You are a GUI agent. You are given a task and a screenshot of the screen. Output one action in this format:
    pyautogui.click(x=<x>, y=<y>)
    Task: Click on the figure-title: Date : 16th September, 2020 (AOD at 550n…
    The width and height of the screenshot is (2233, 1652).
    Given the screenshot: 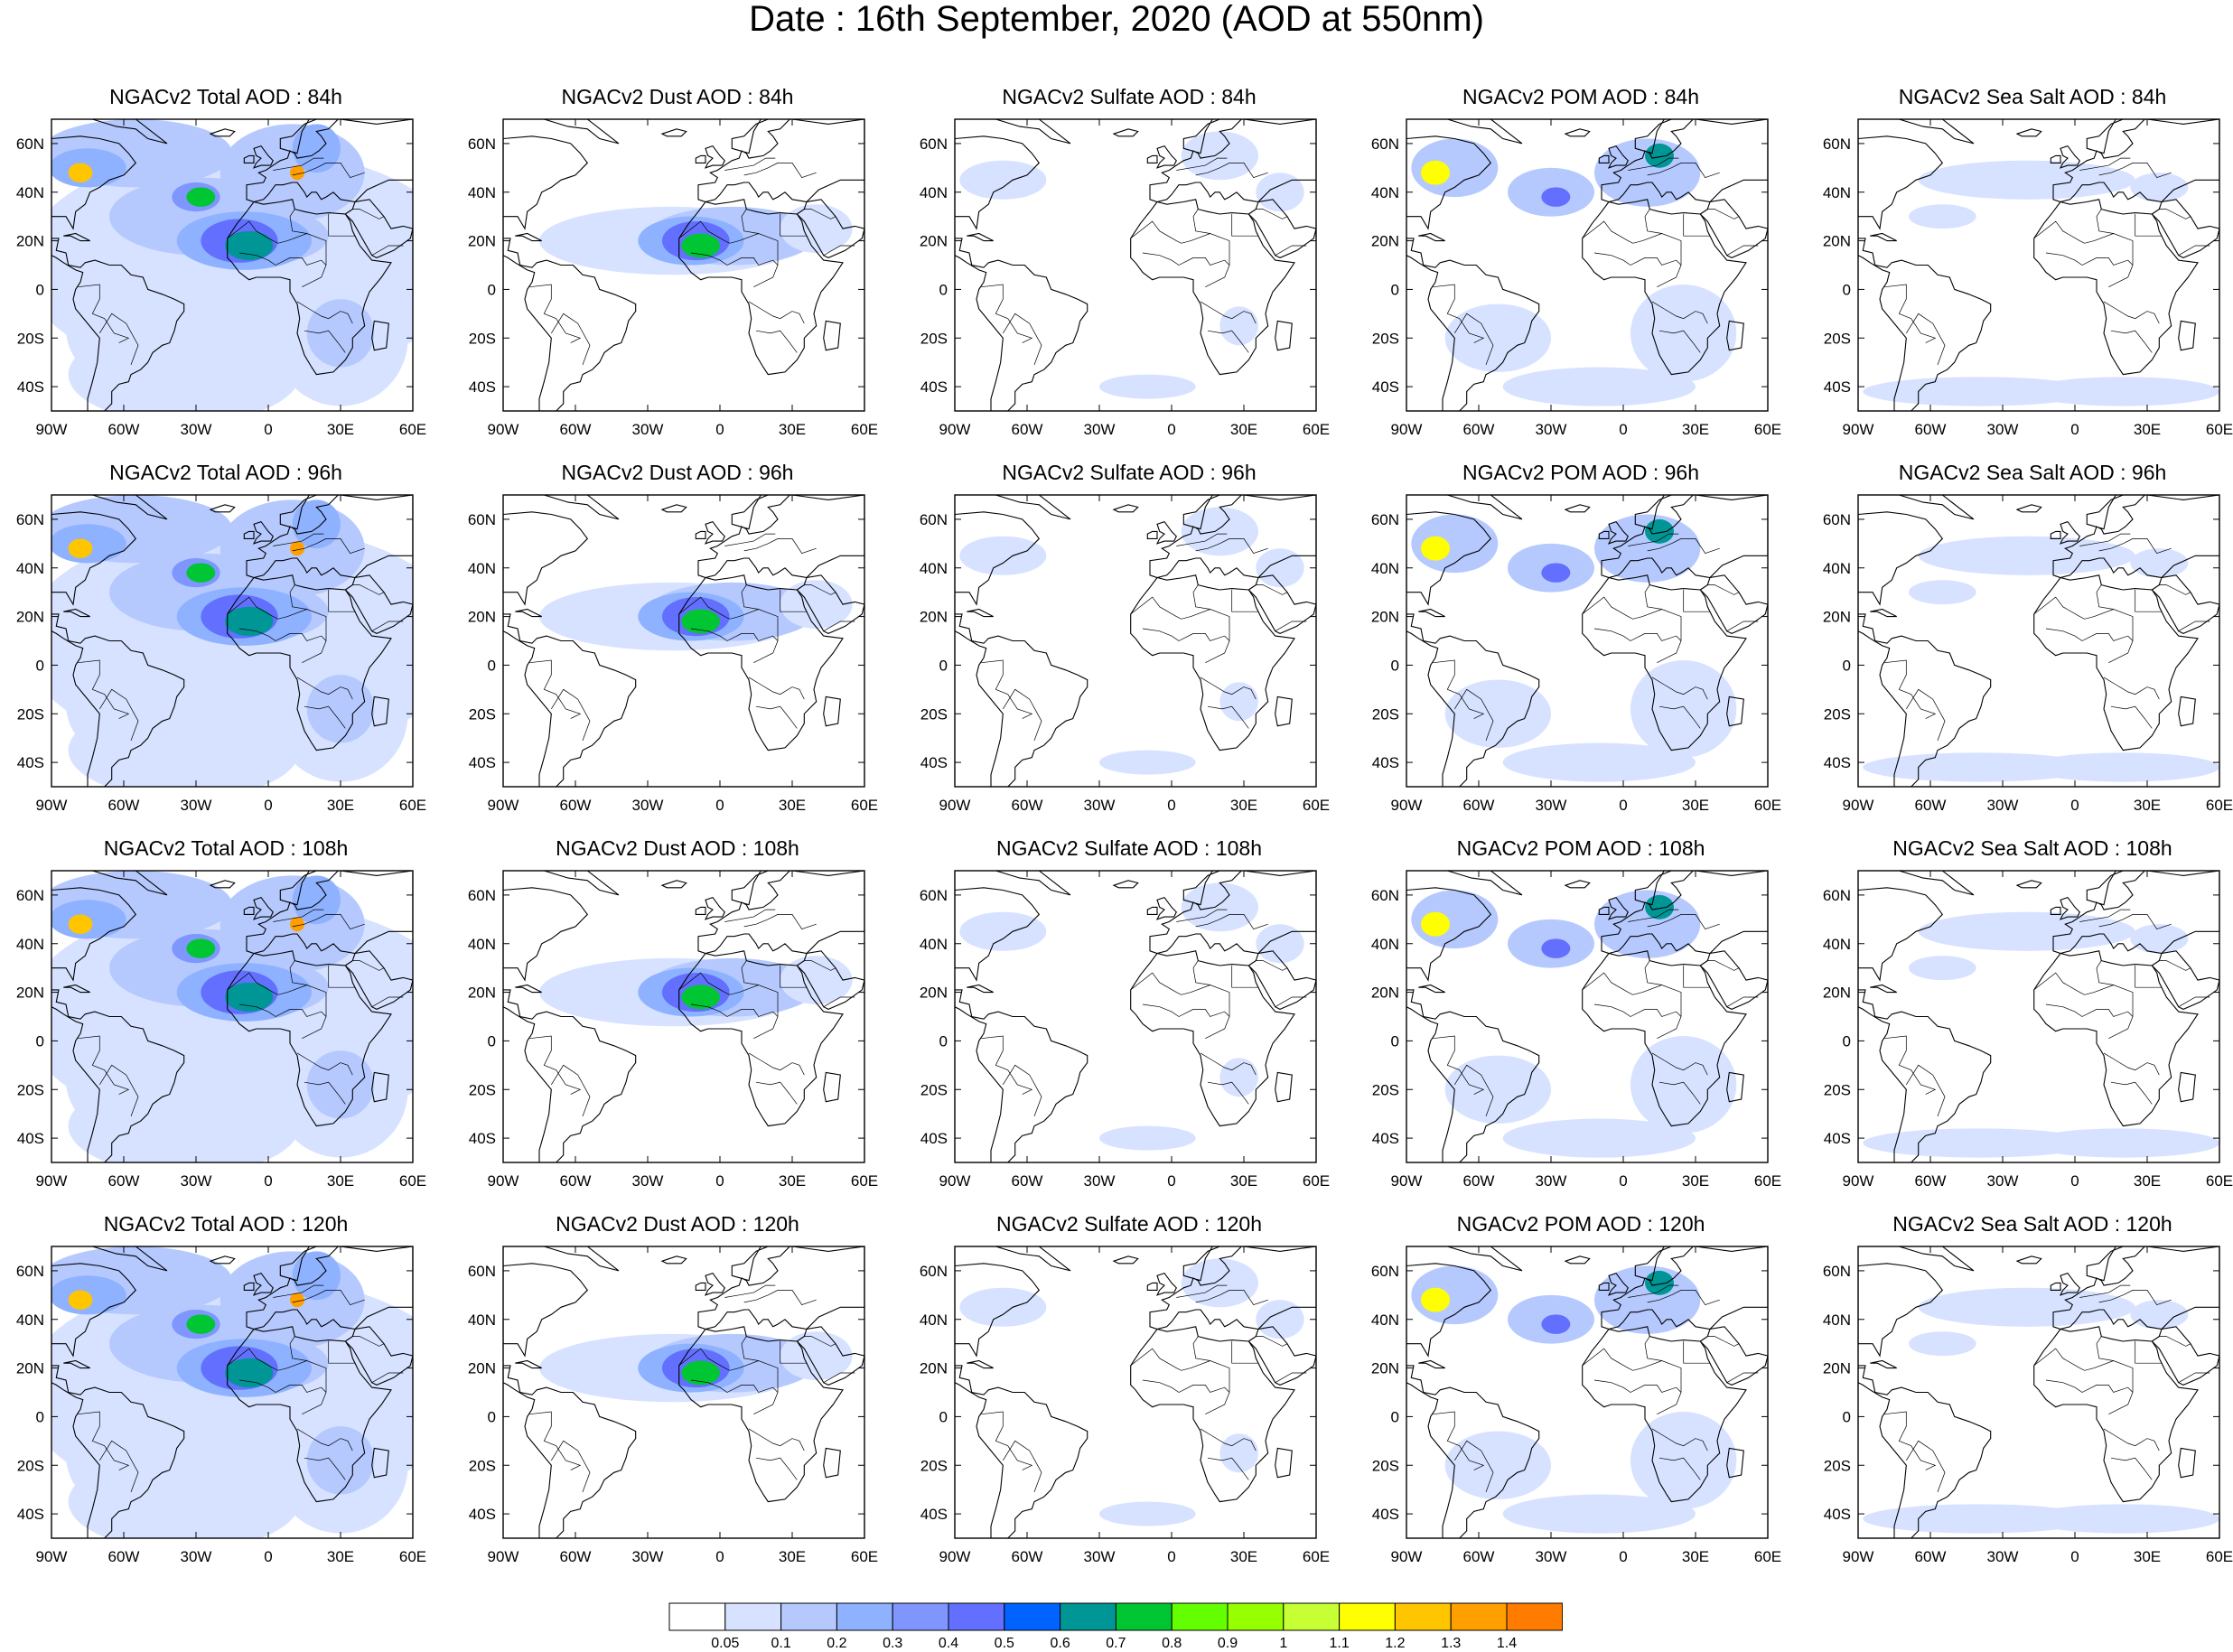 What is the action you would take?
    pyautogui.click(x=1116, y=19)
    